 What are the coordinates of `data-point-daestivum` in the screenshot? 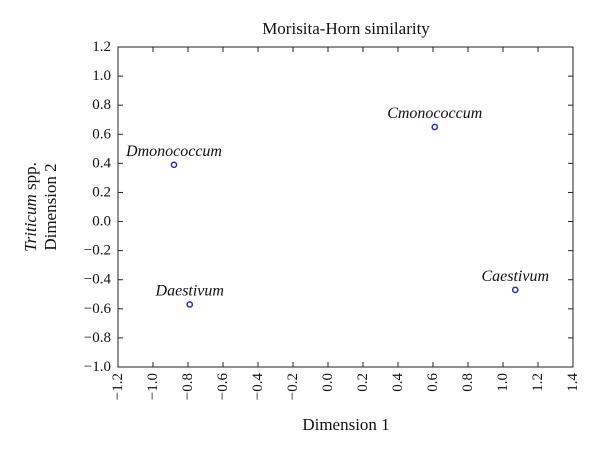 It's located at (190, 304).